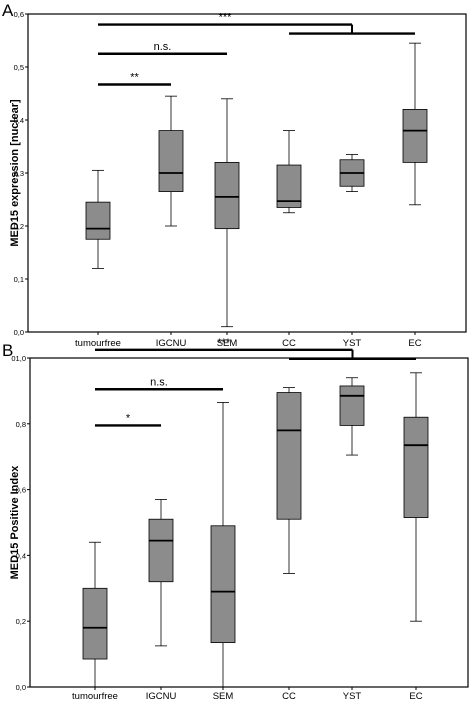  I want to click on panel-label: A, so click(8, 10).